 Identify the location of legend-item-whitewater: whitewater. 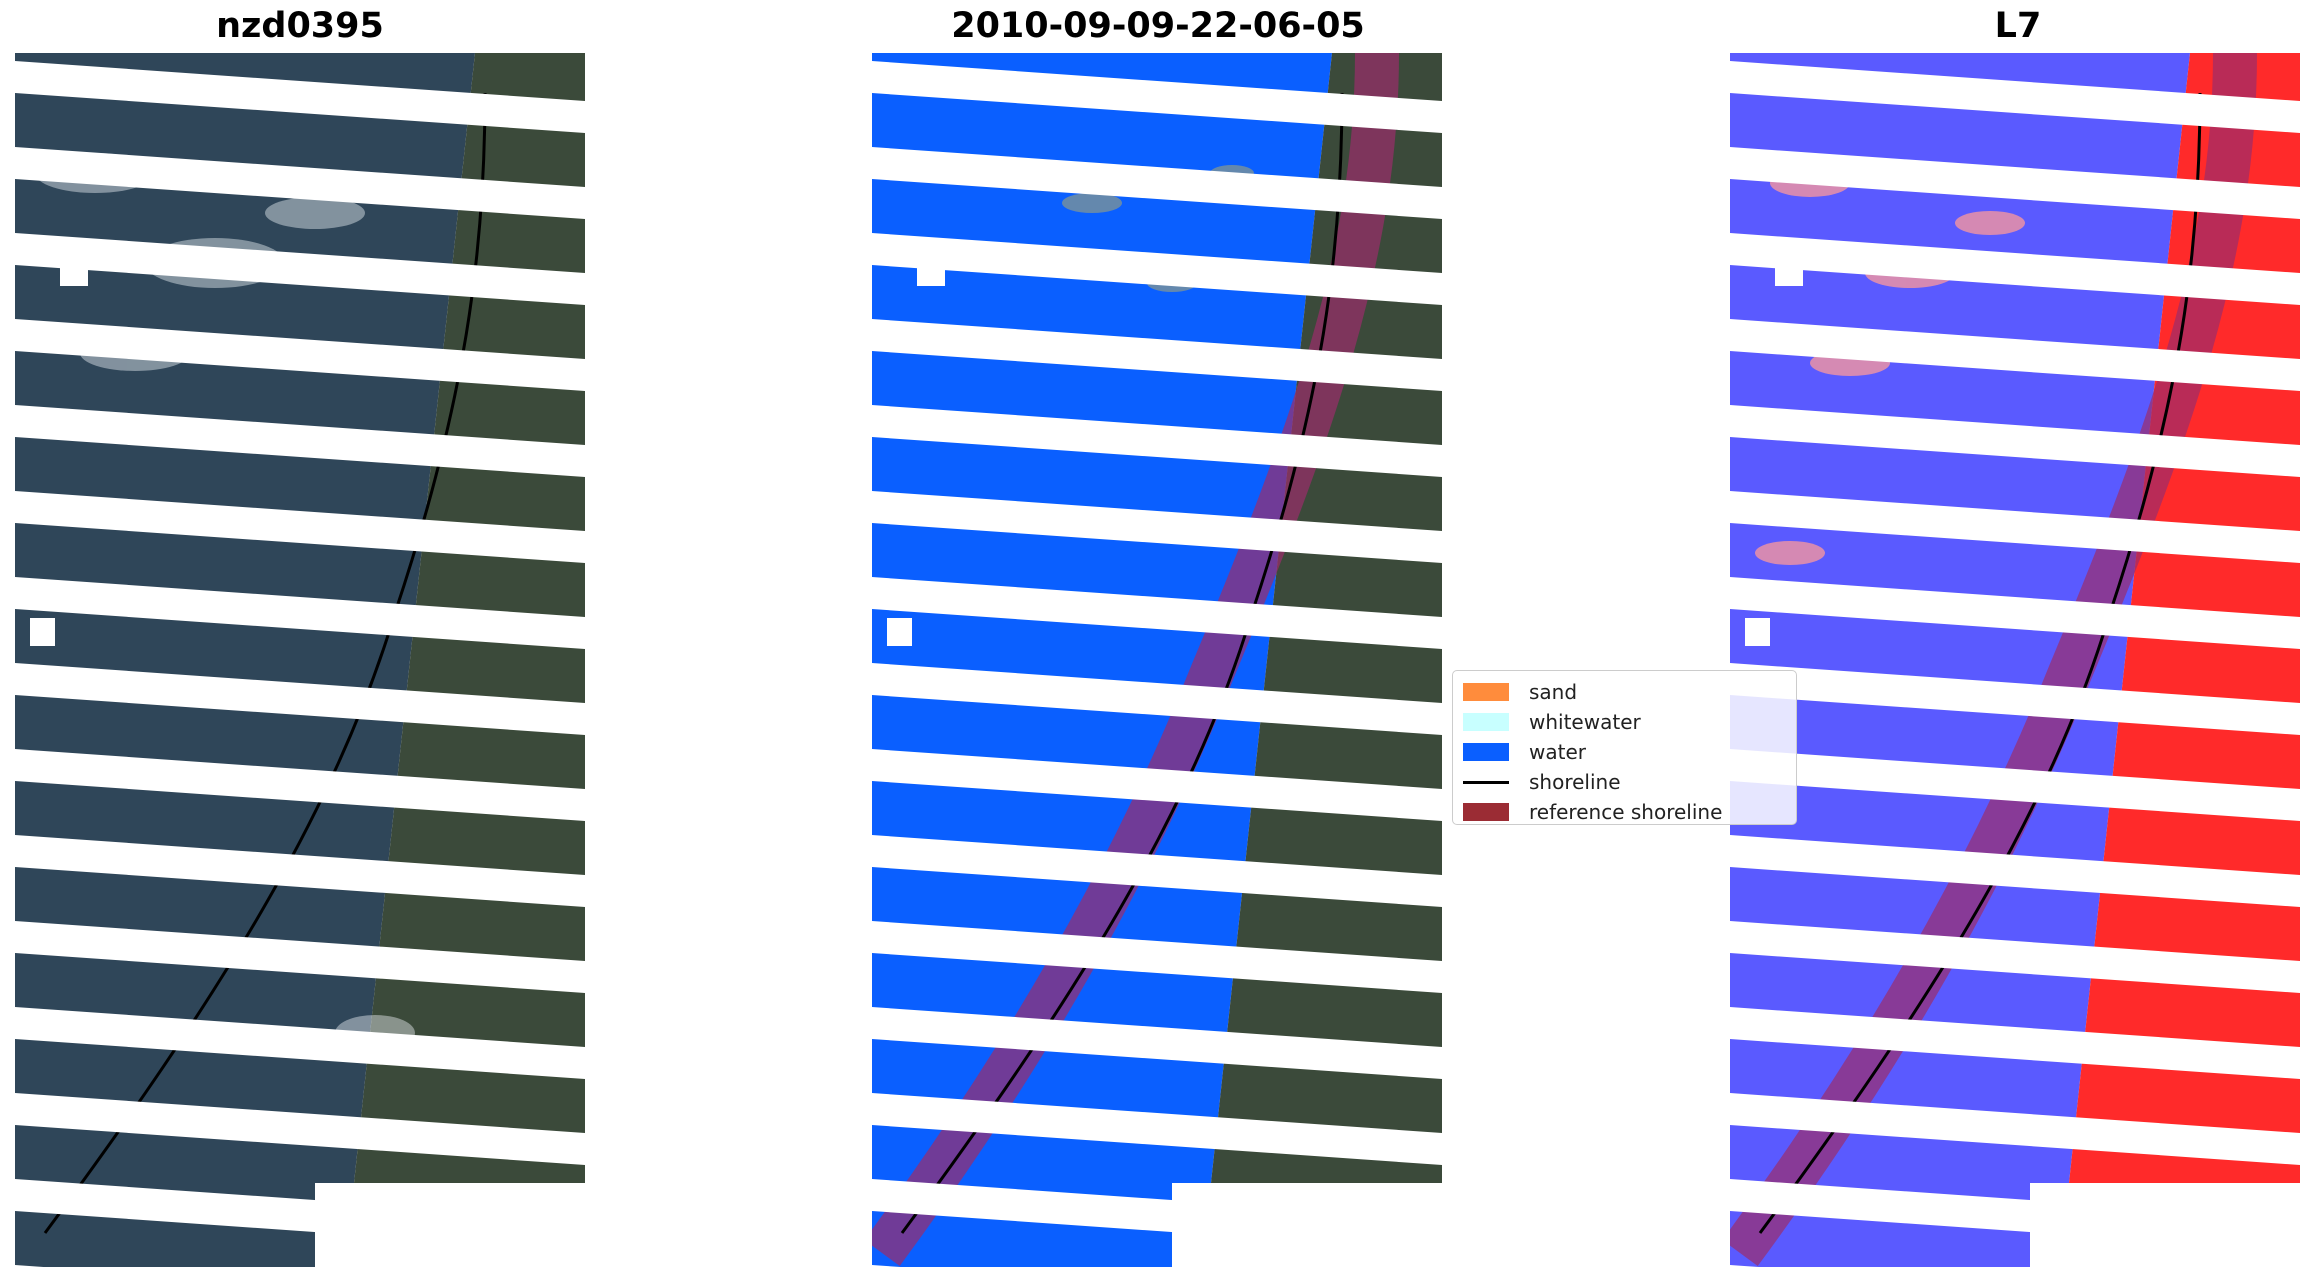
(1624, 722).